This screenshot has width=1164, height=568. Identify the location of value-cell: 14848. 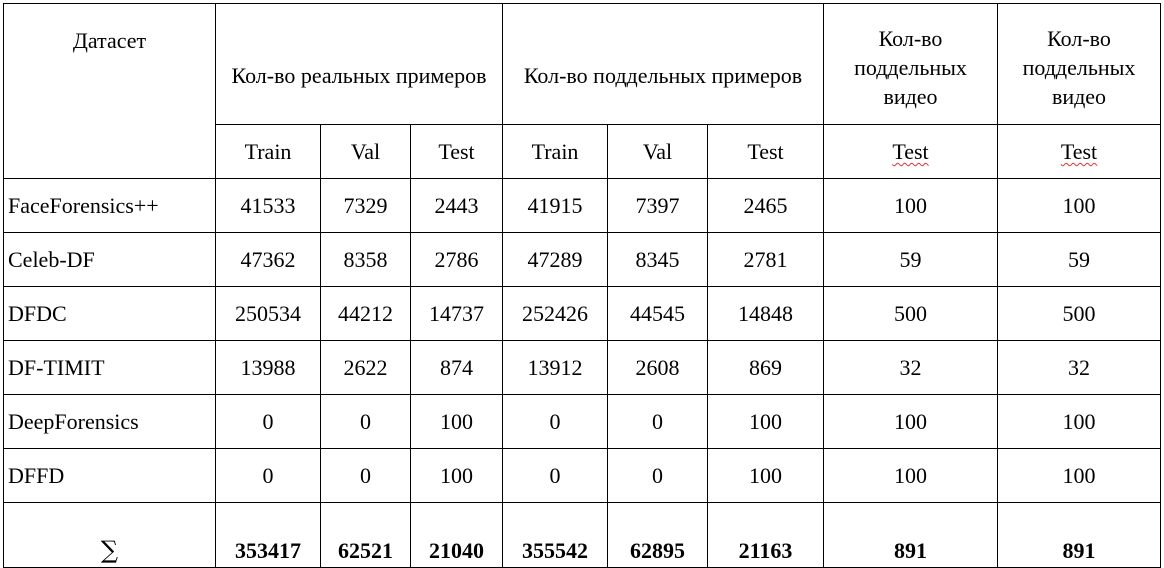
(765, 313).